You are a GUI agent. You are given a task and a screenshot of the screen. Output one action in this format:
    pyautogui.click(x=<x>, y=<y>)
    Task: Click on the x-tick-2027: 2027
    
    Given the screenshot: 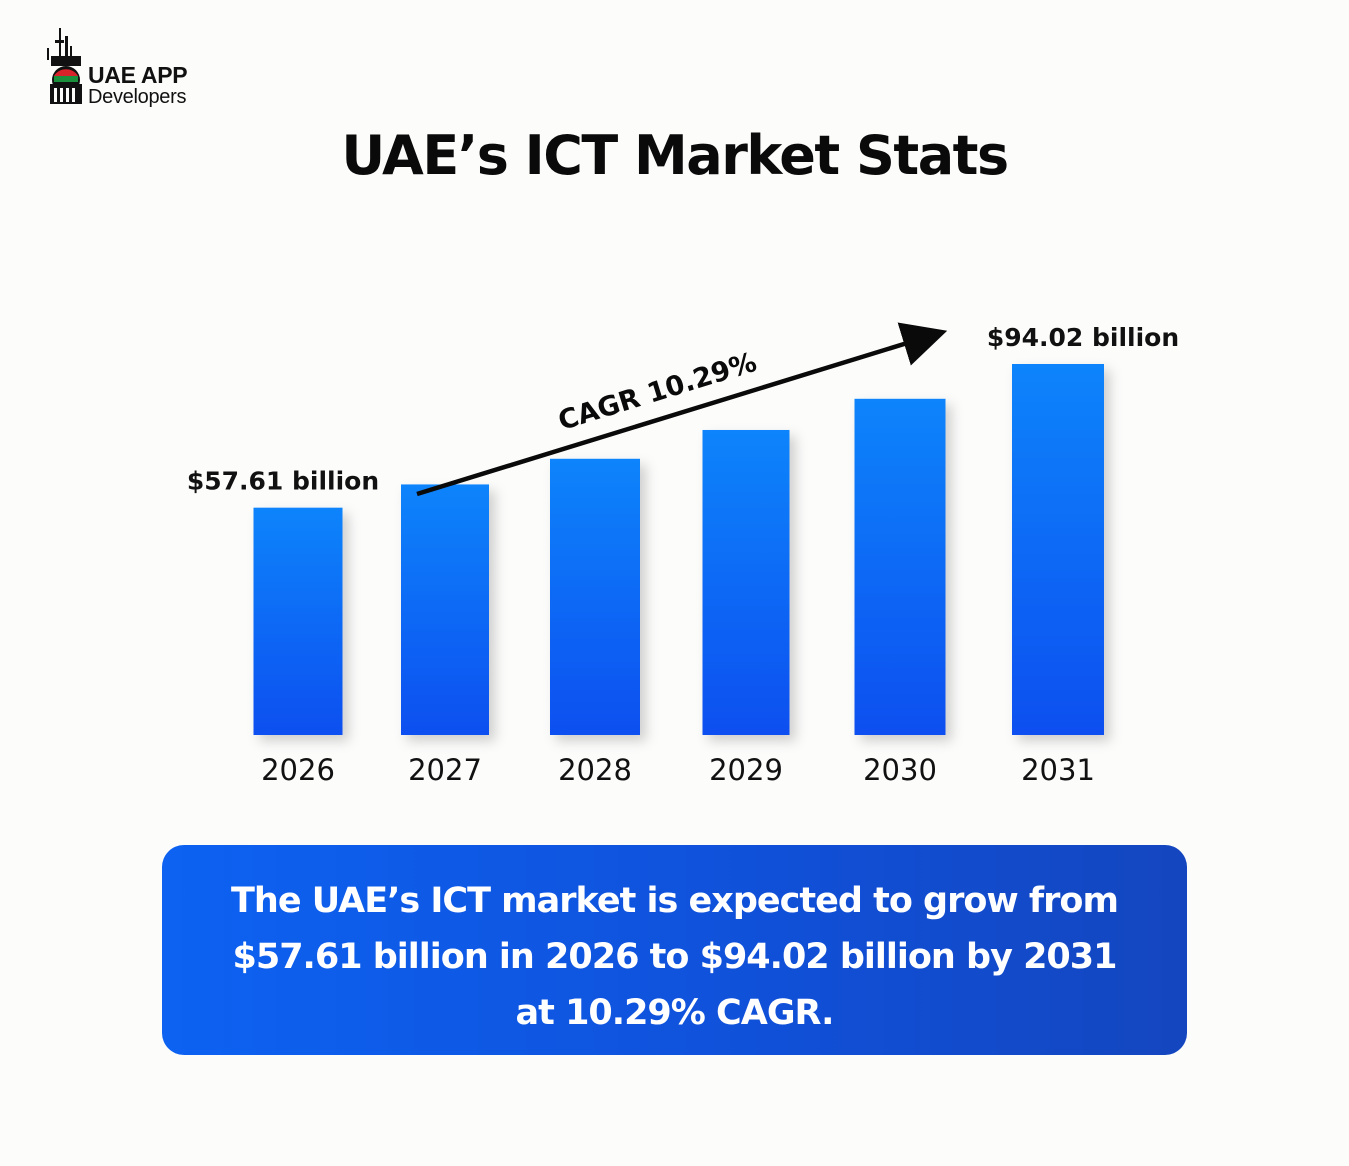 What is the action you would take?
    pyautogui.click(x=445, y=770)
    